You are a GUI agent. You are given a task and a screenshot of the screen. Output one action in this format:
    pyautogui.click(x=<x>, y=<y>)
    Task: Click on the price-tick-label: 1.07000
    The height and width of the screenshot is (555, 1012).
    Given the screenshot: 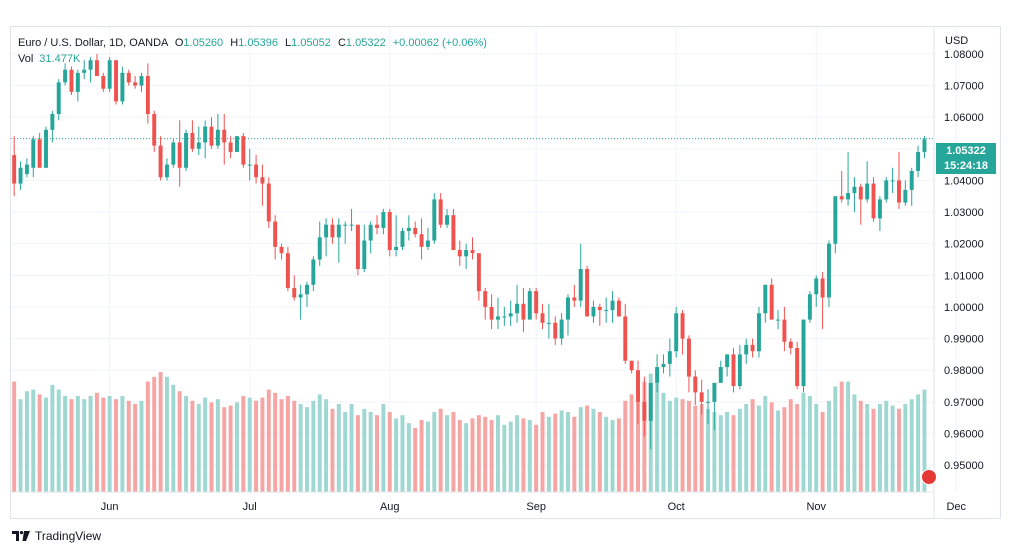 What is the action you would take?
    pyautogui.click(x=964, y=87)
    